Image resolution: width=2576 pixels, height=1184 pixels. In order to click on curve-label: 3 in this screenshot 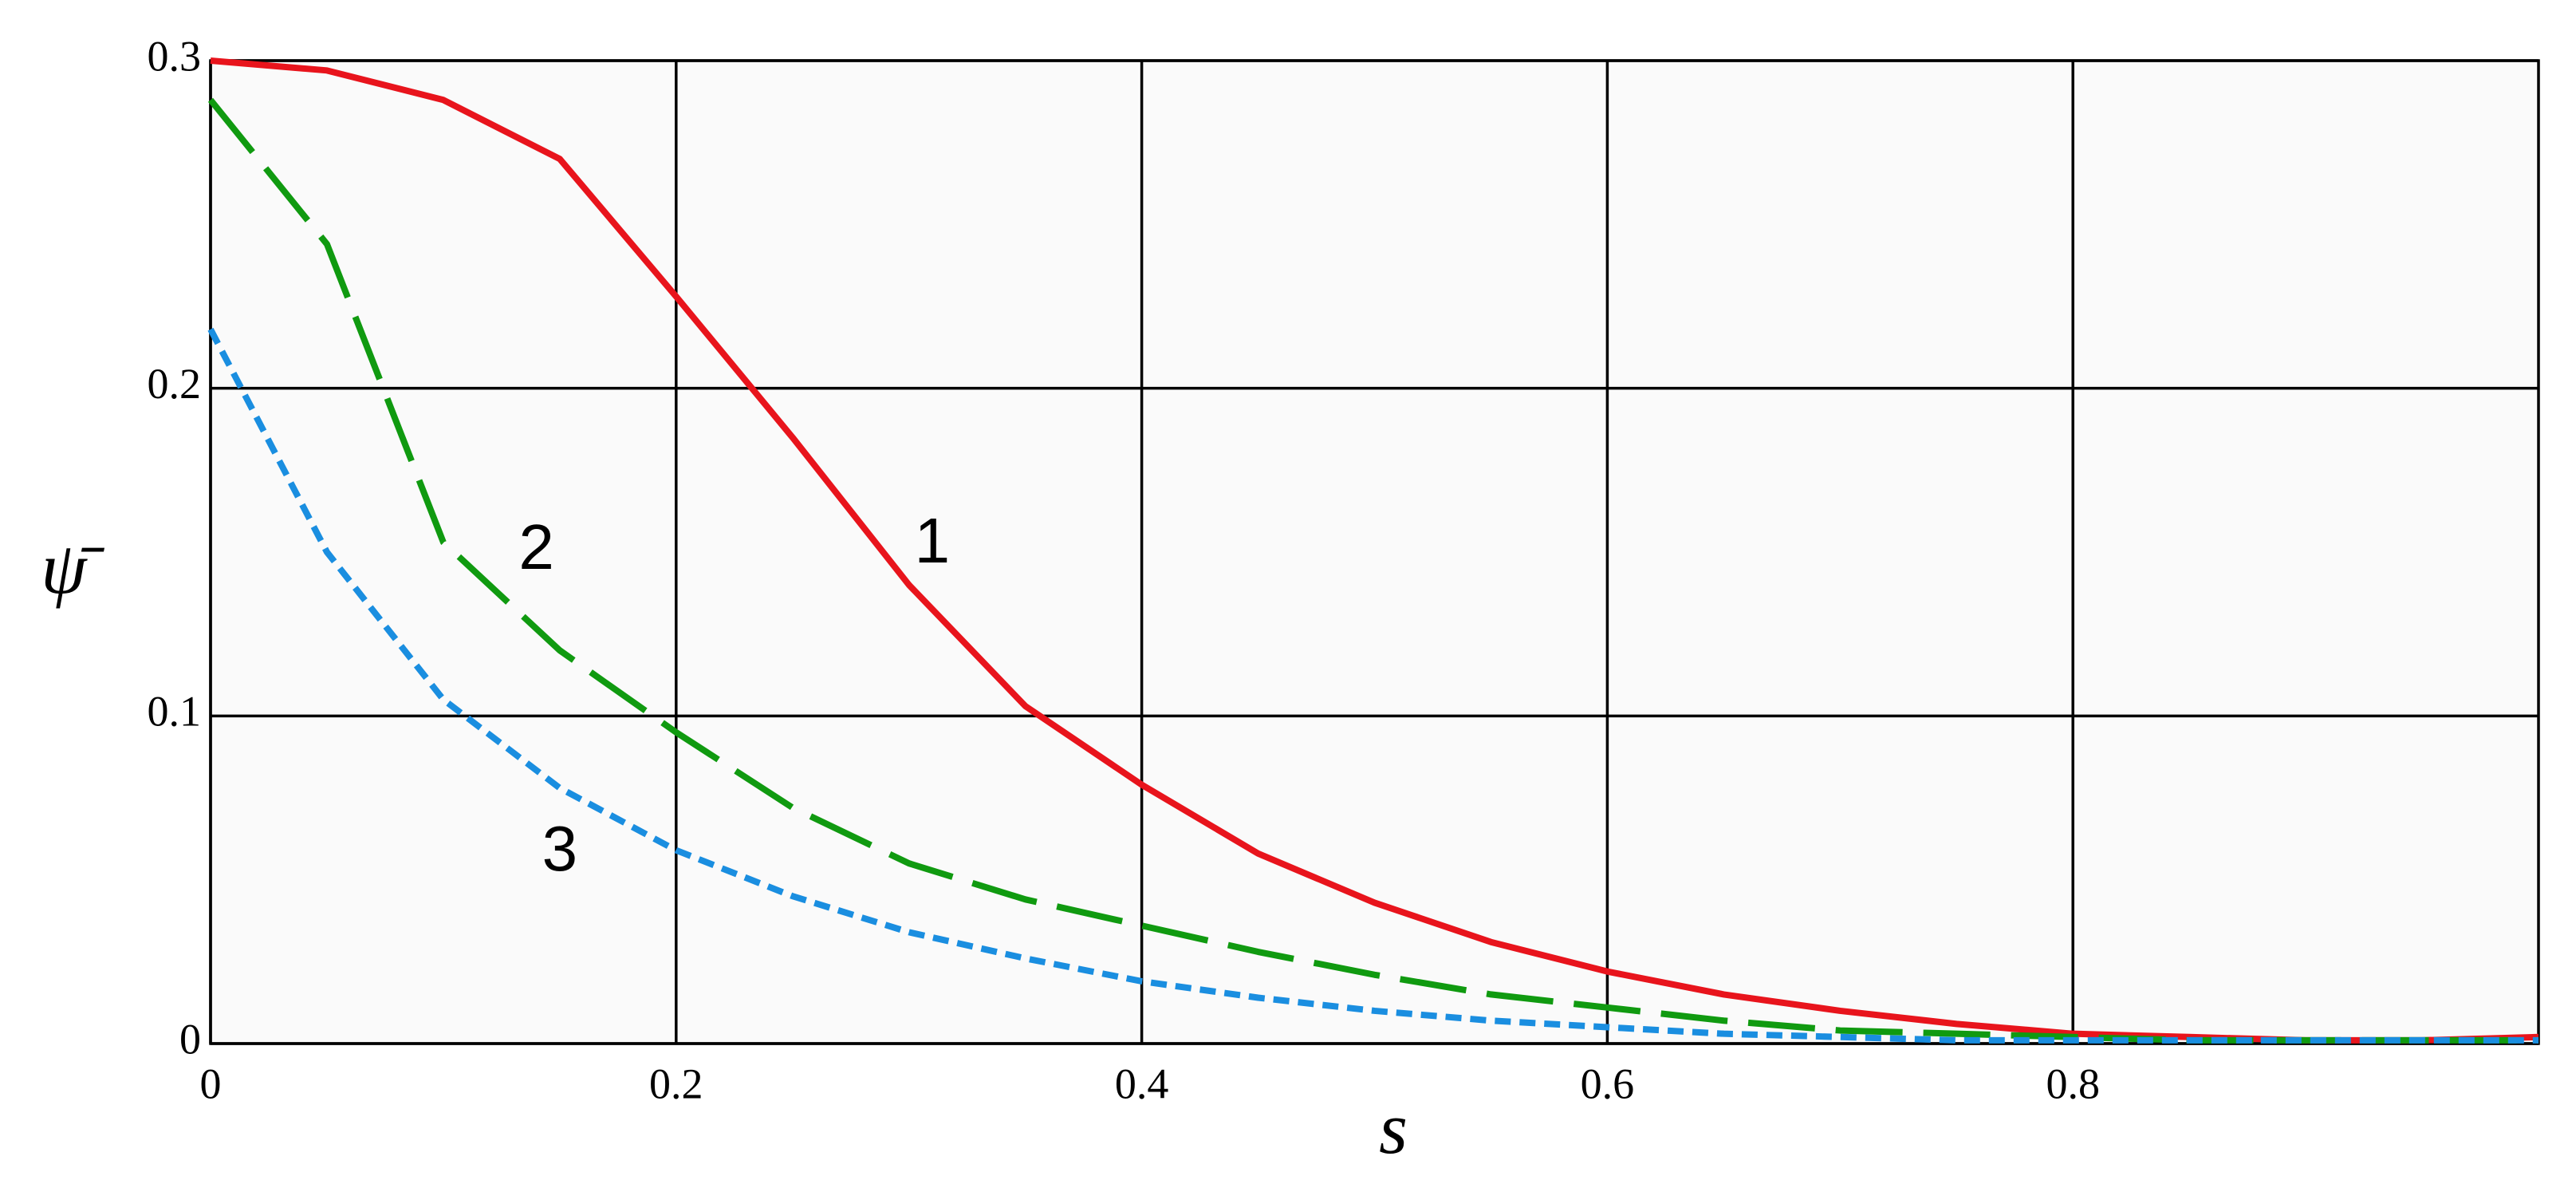, I will do `click(560, 848)`.